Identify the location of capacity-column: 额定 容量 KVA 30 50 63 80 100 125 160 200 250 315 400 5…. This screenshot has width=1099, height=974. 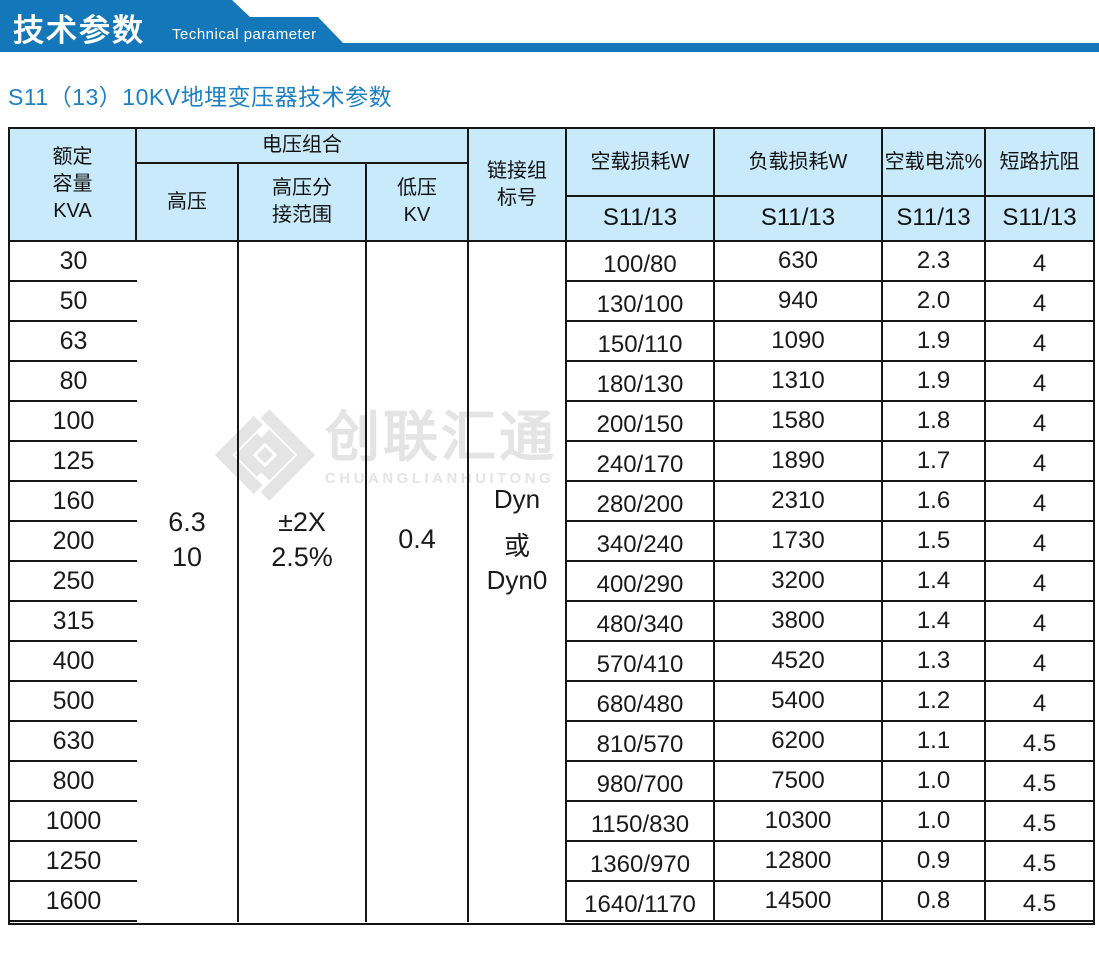
(73, 526).